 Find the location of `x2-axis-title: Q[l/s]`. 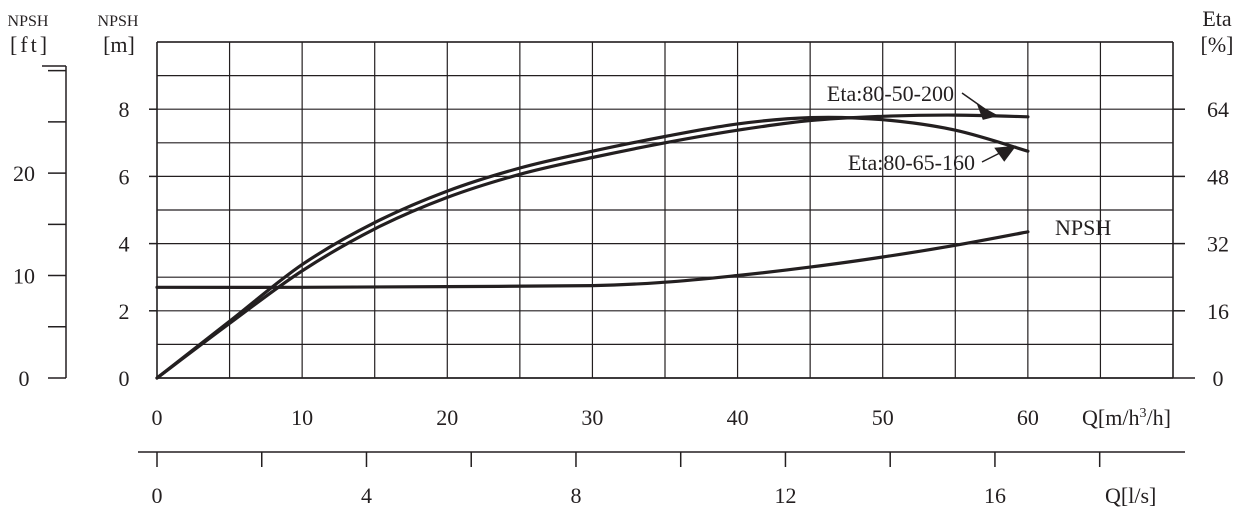

x2-axis-title: Q[l/s] is located at coordinates (1130, 495).